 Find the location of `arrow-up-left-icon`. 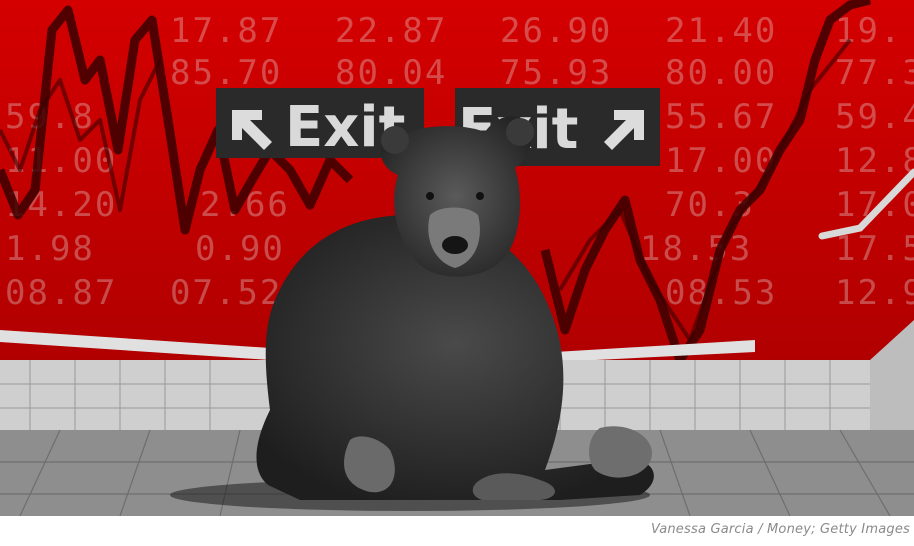

arrow-up-left-icon is located at coordinates (252, 130).